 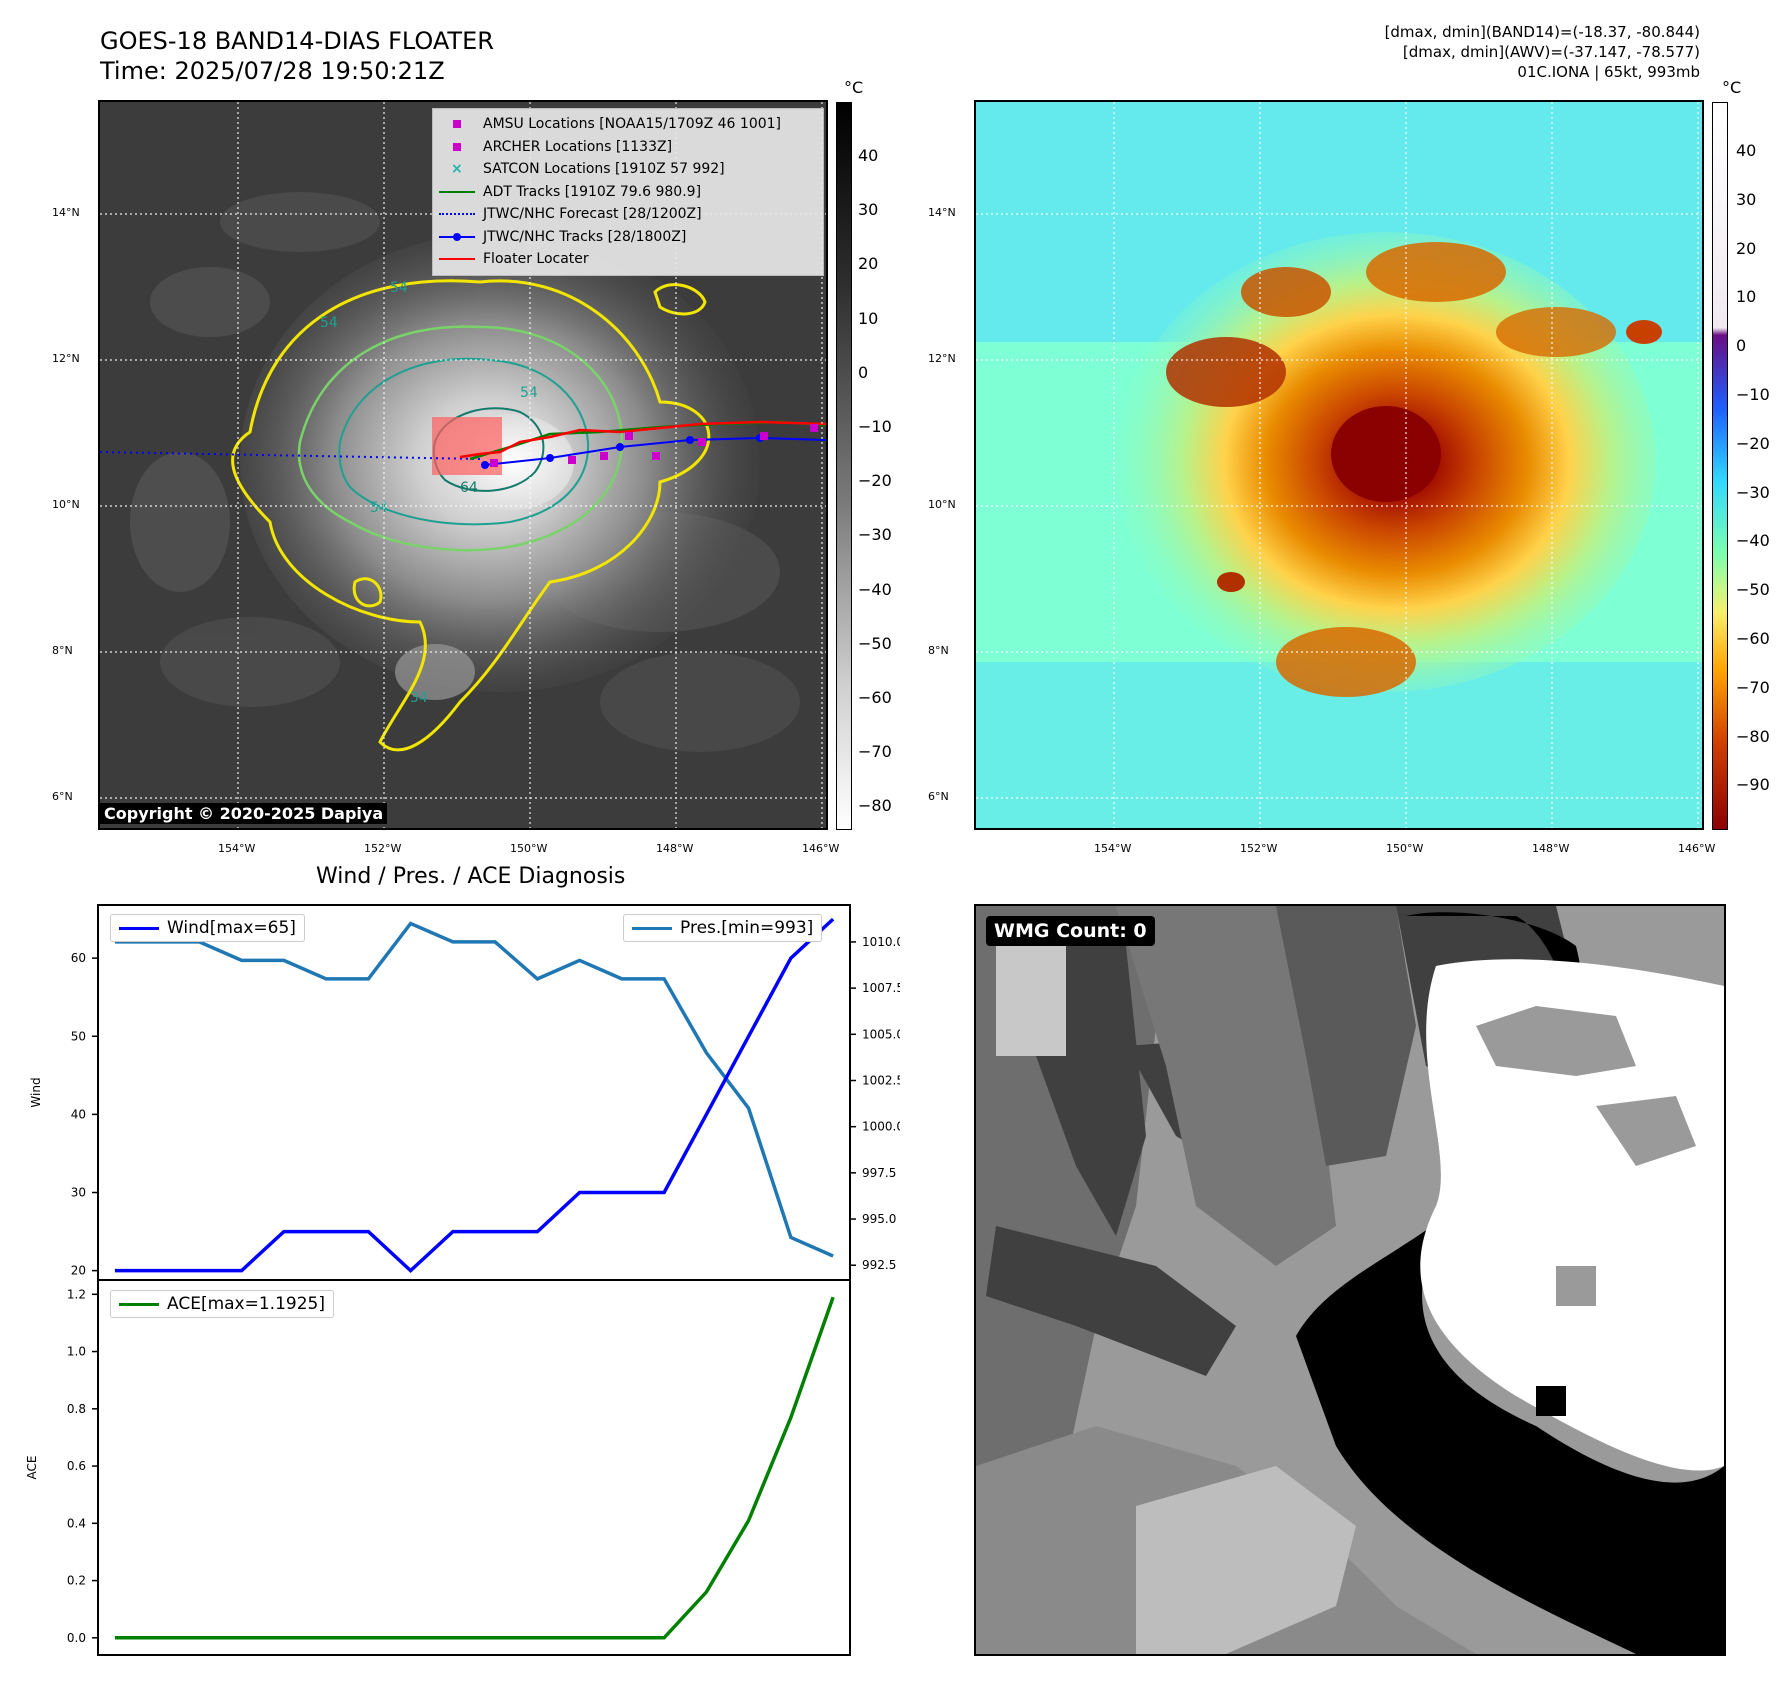 I want to click on color-storm-core, so click(x=1386, y=454).